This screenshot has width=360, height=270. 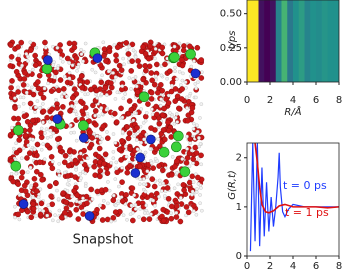 I want to click on series-line, so click(x=294, y=197).